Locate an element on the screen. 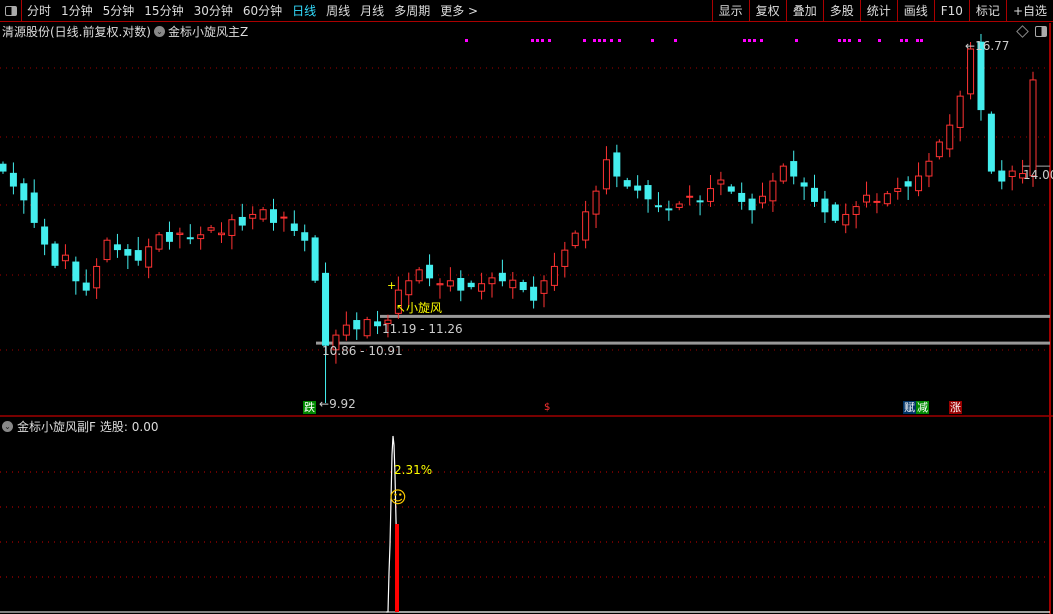 The height and width of the screenshot is (614, 1053). period-tab-10: 更多 > is located at coordinates (459, 10).